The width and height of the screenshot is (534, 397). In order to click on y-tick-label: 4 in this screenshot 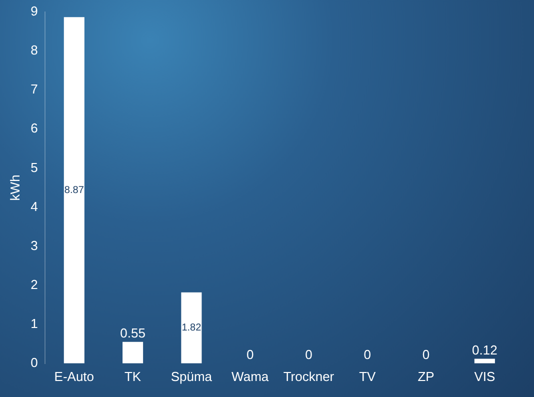, I will do `click(34, 206)`.